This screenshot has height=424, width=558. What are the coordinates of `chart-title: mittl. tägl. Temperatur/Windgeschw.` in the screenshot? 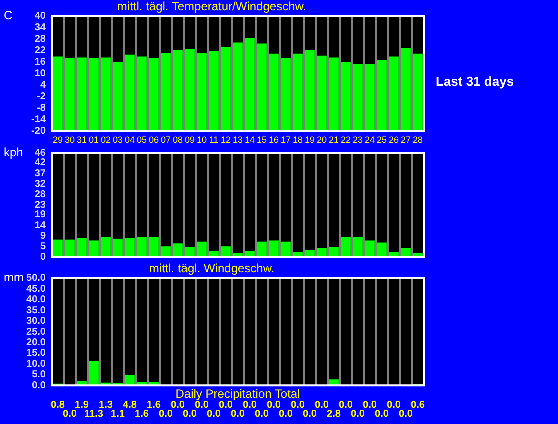 It's located at (212, 7).